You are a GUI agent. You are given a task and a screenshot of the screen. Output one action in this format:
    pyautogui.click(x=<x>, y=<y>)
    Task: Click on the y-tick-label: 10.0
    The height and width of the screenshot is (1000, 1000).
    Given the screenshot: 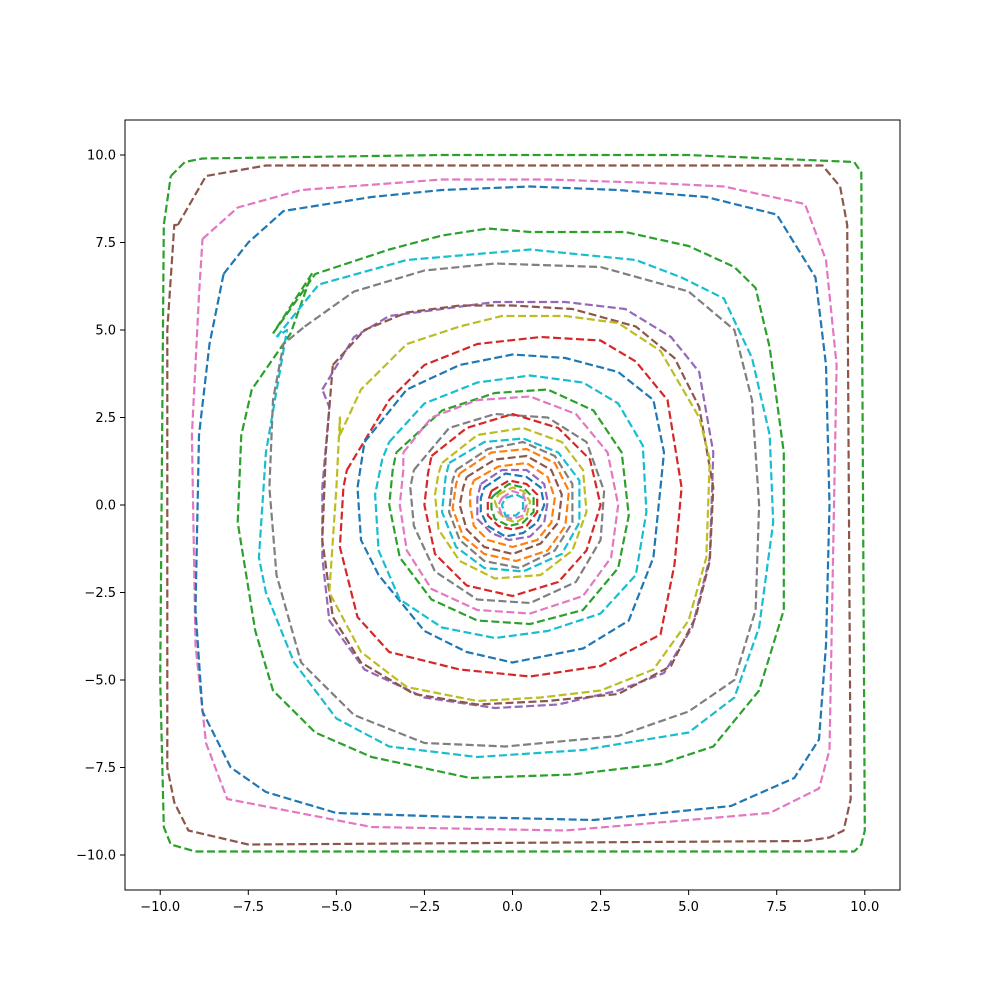 What is the action you would take?
    pyautogui.click(x=101, y=156)
    